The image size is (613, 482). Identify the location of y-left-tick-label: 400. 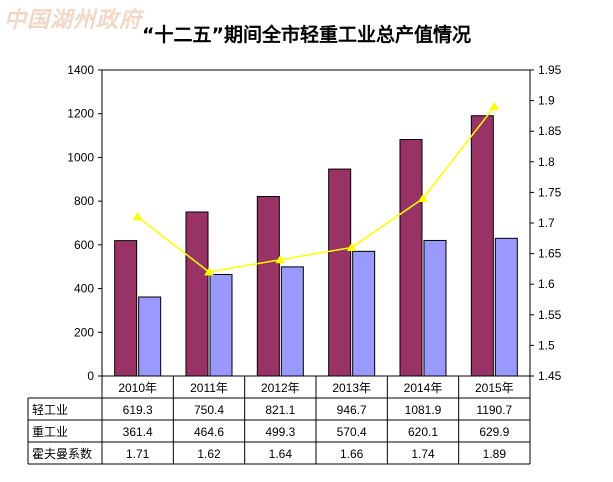
(84, 289).